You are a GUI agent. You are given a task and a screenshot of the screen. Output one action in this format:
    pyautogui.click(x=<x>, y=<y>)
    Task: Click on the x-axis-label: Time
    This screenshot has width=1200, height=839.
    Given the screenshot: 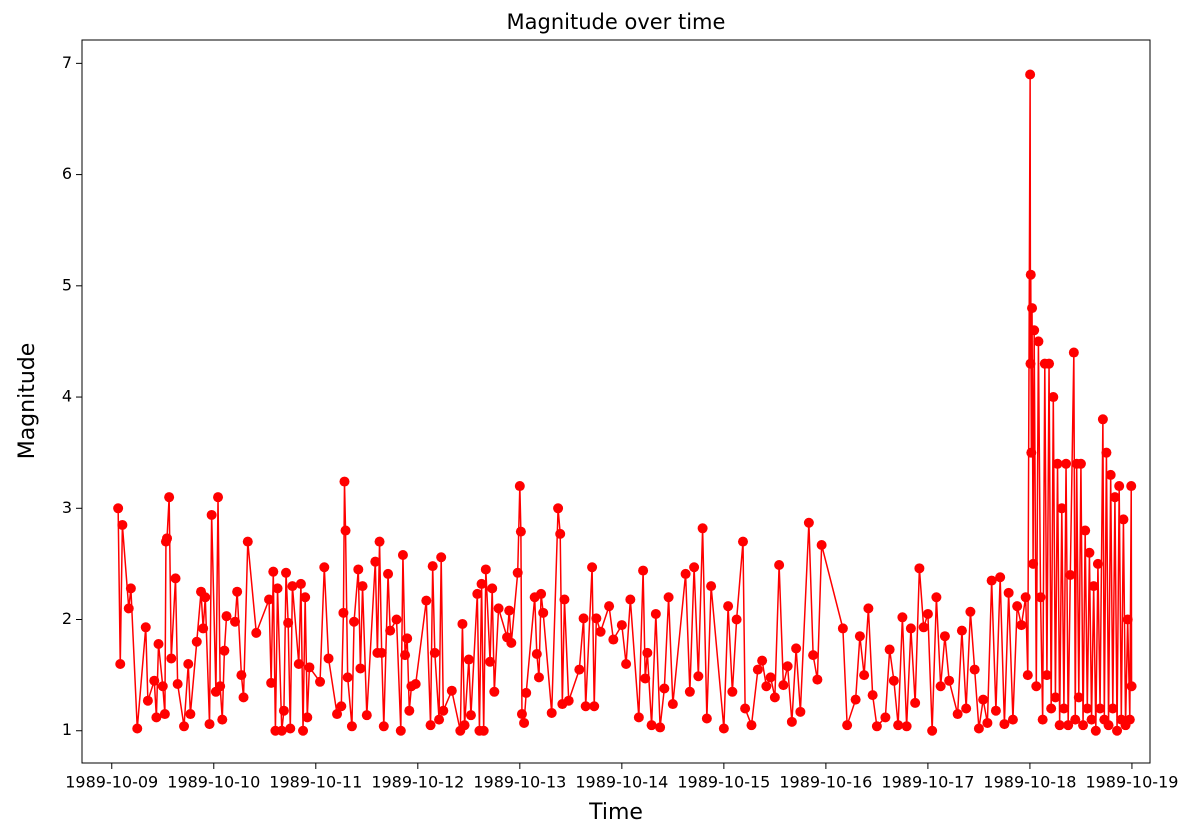 What is the action you would take?
    pyautogui.click(x=615, y=812)
    